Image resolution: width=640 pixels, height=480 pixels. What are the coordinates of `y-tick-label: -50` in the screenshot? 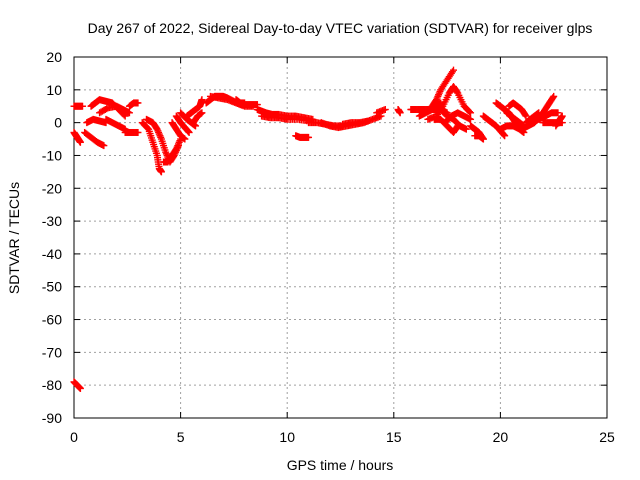 It's located at (52, 287).